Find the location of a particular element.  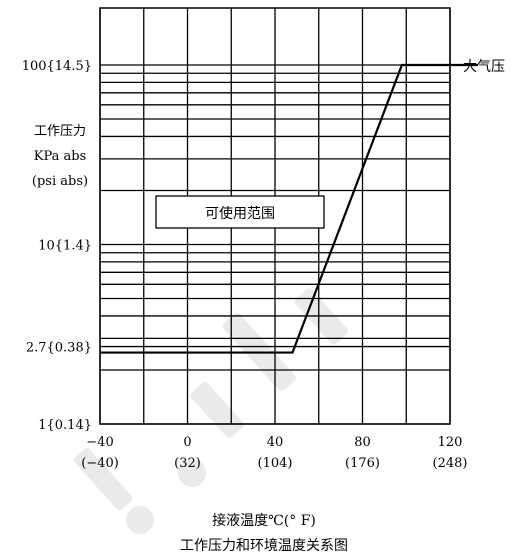

x-tick-label: 80 is located at coordinates (362, 442).